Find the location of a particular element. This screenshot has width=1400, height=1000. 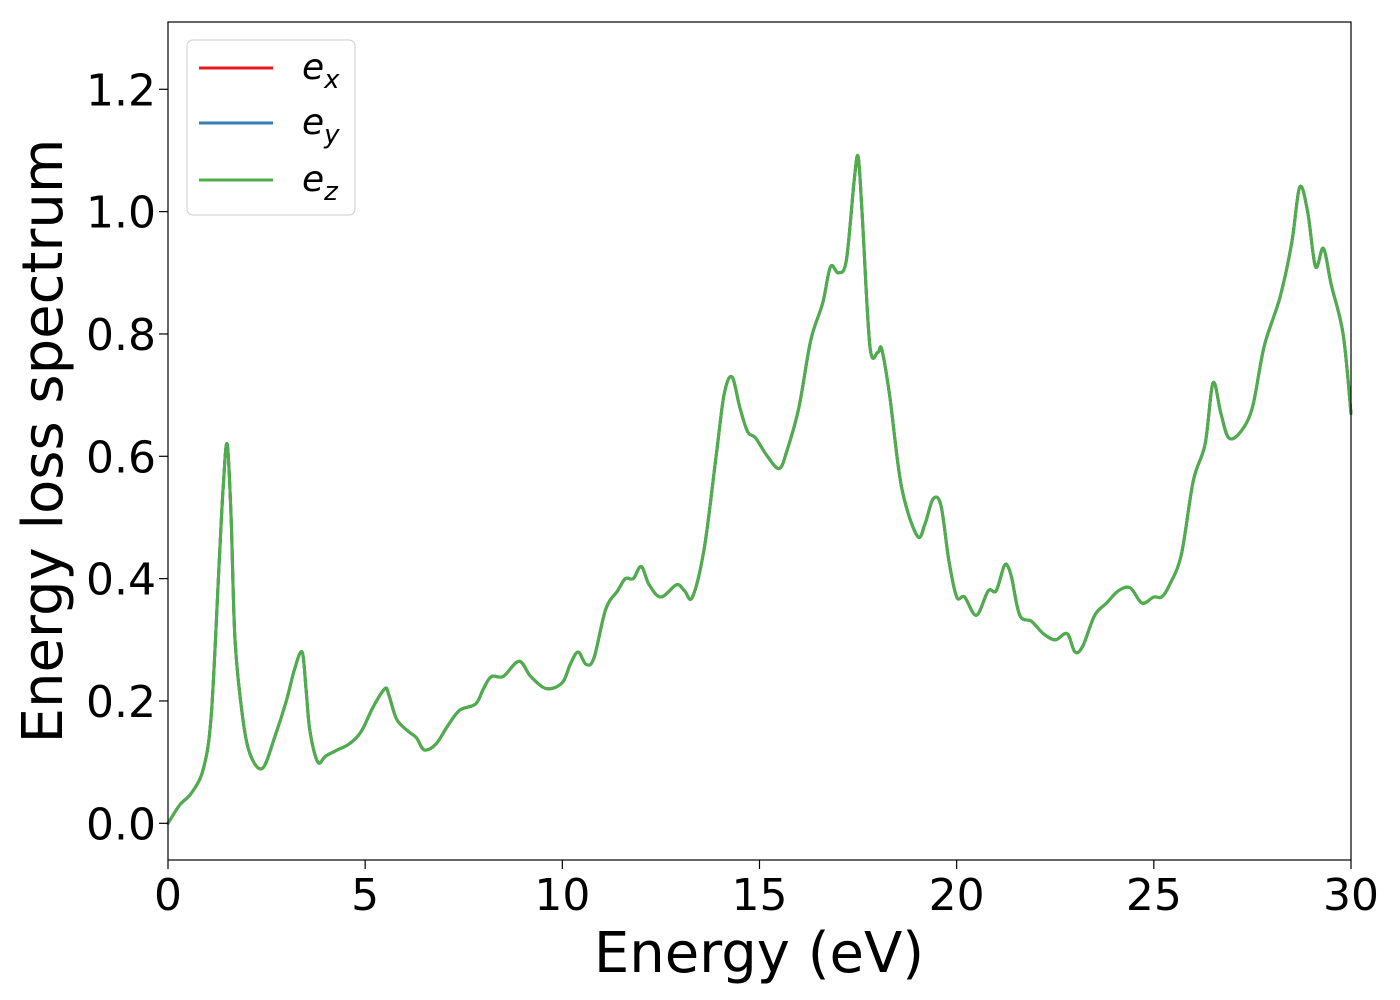

x-axis-label: Energy (eV) is located at coordinates (759, 953).